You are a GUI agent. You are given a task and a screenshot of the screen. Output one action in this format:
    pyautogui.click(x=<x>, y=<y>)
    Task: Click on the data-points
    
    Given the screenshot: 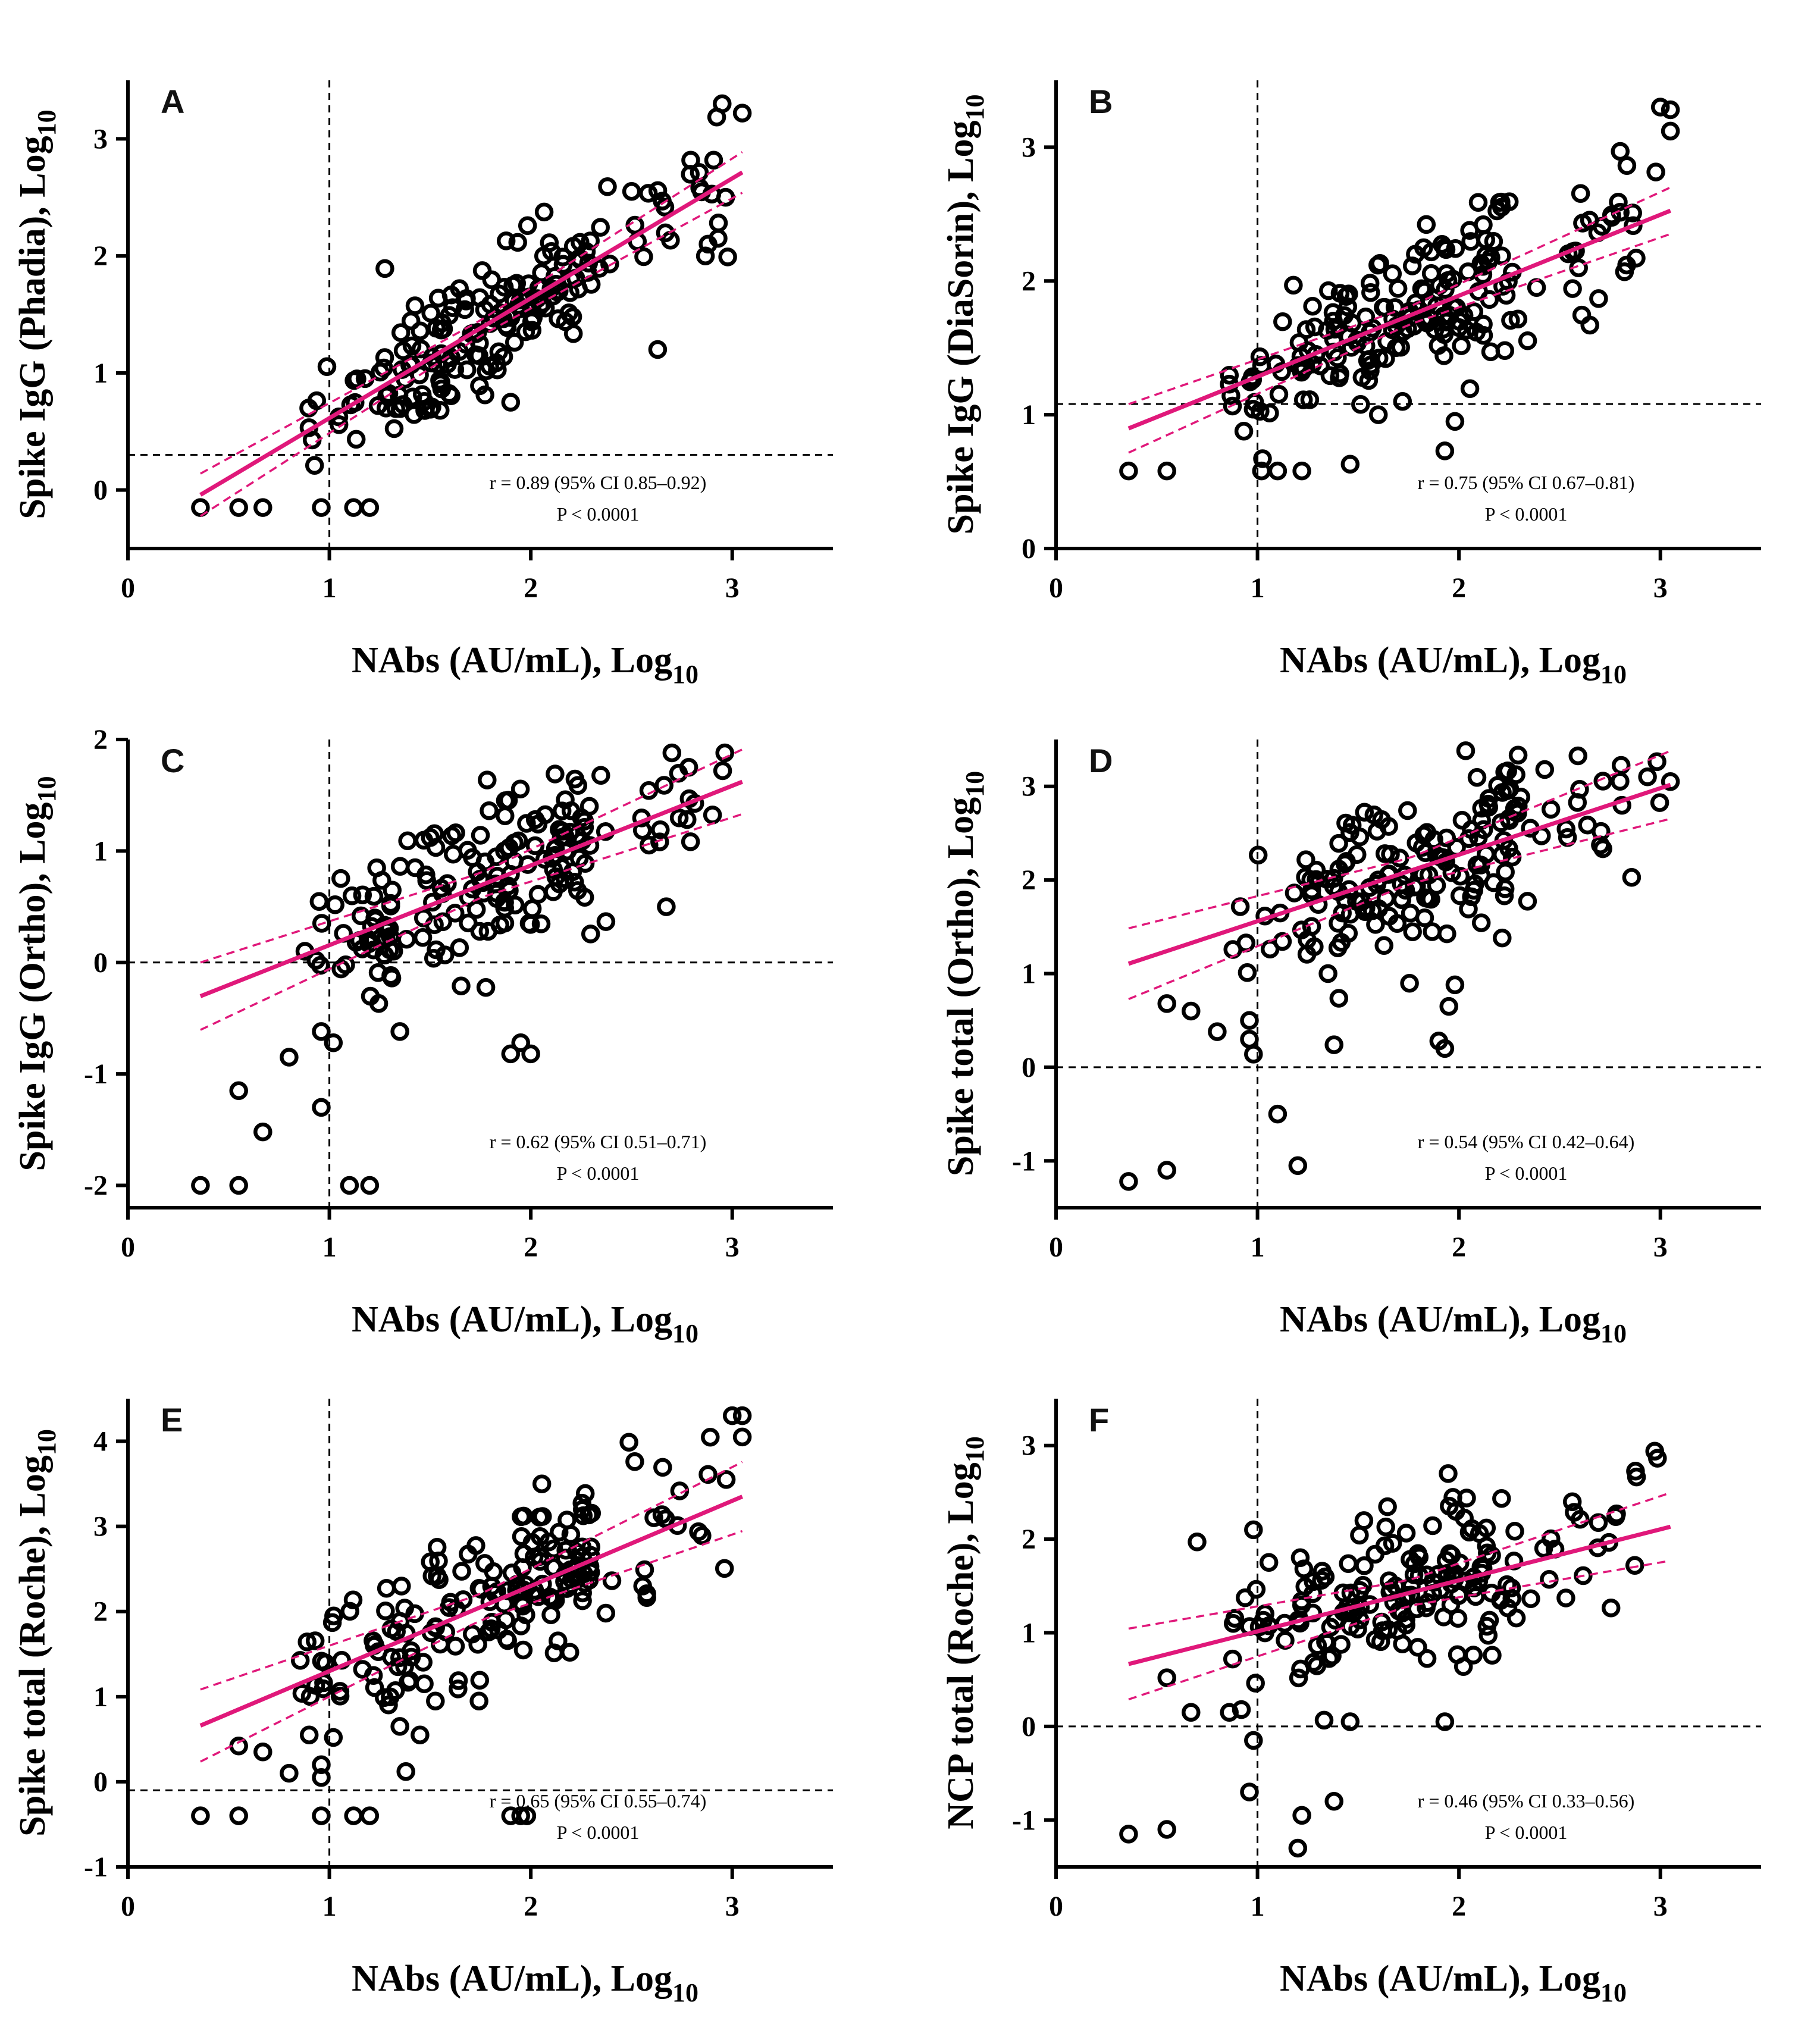 What is the action you would take?
    pyautogui.click(x=471, y=1615)
    